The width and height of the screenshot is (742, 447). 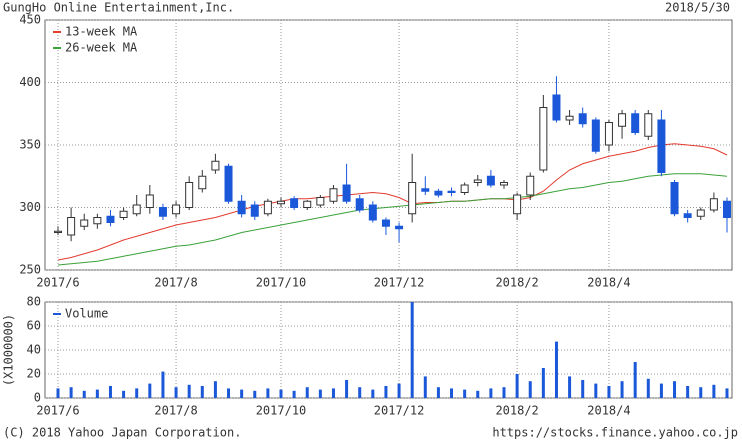 What do you see at coordinates (86, 314) in the screenshot?
I see `legend-label: Volume` at bounding box center [86, 314].